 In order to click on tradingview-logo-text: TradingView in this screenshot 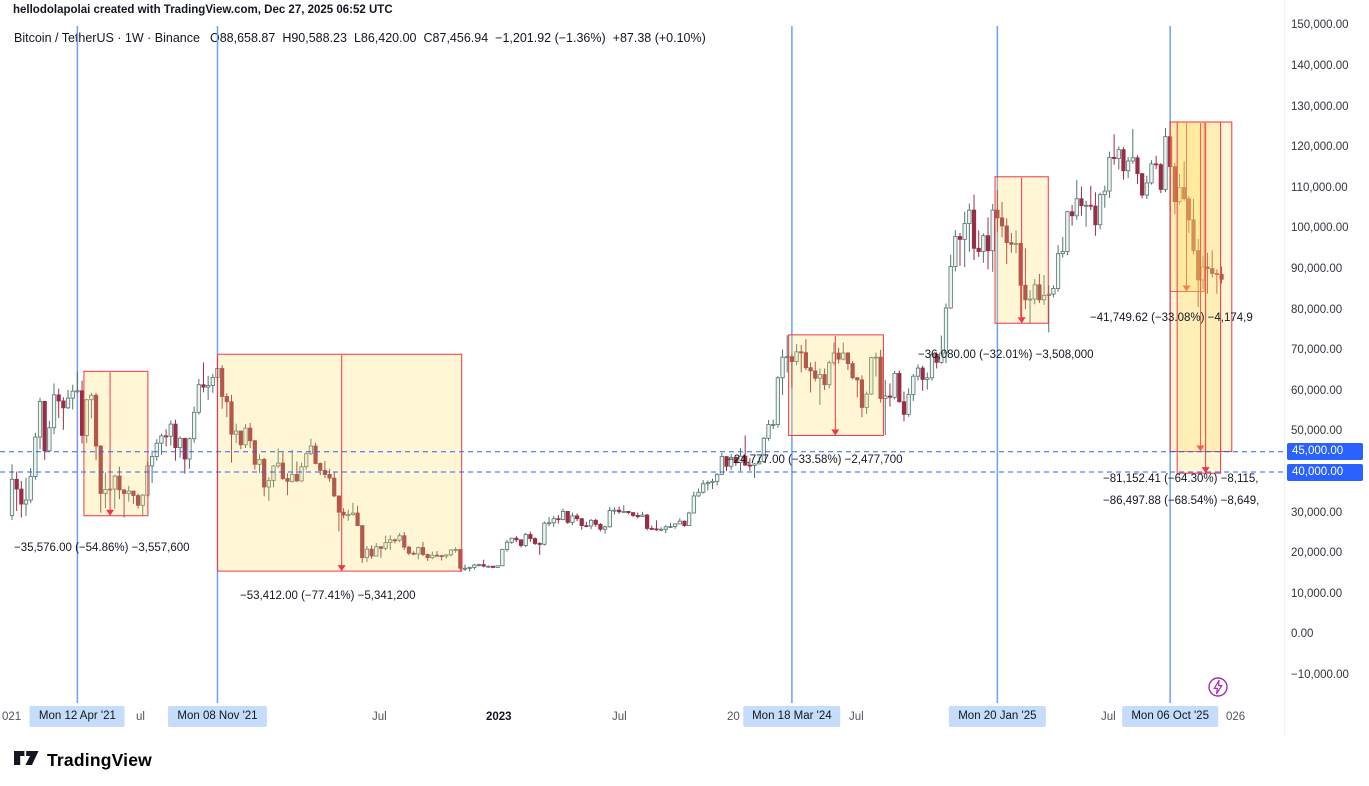, I will do `click(99, 760)`.